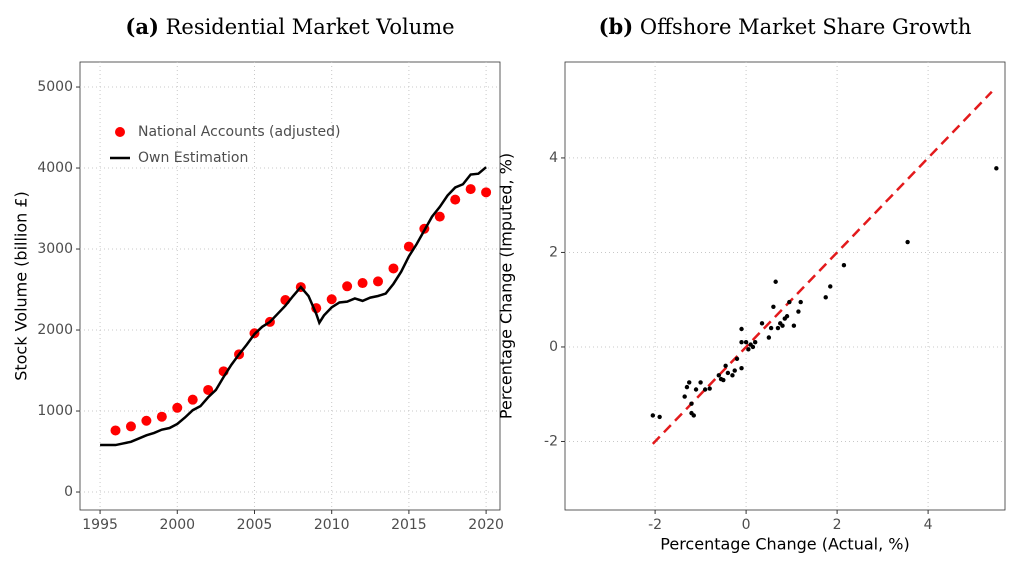 The image size is (1020, 561). I want to click on y-tick-label: 4, so click(553, 158).